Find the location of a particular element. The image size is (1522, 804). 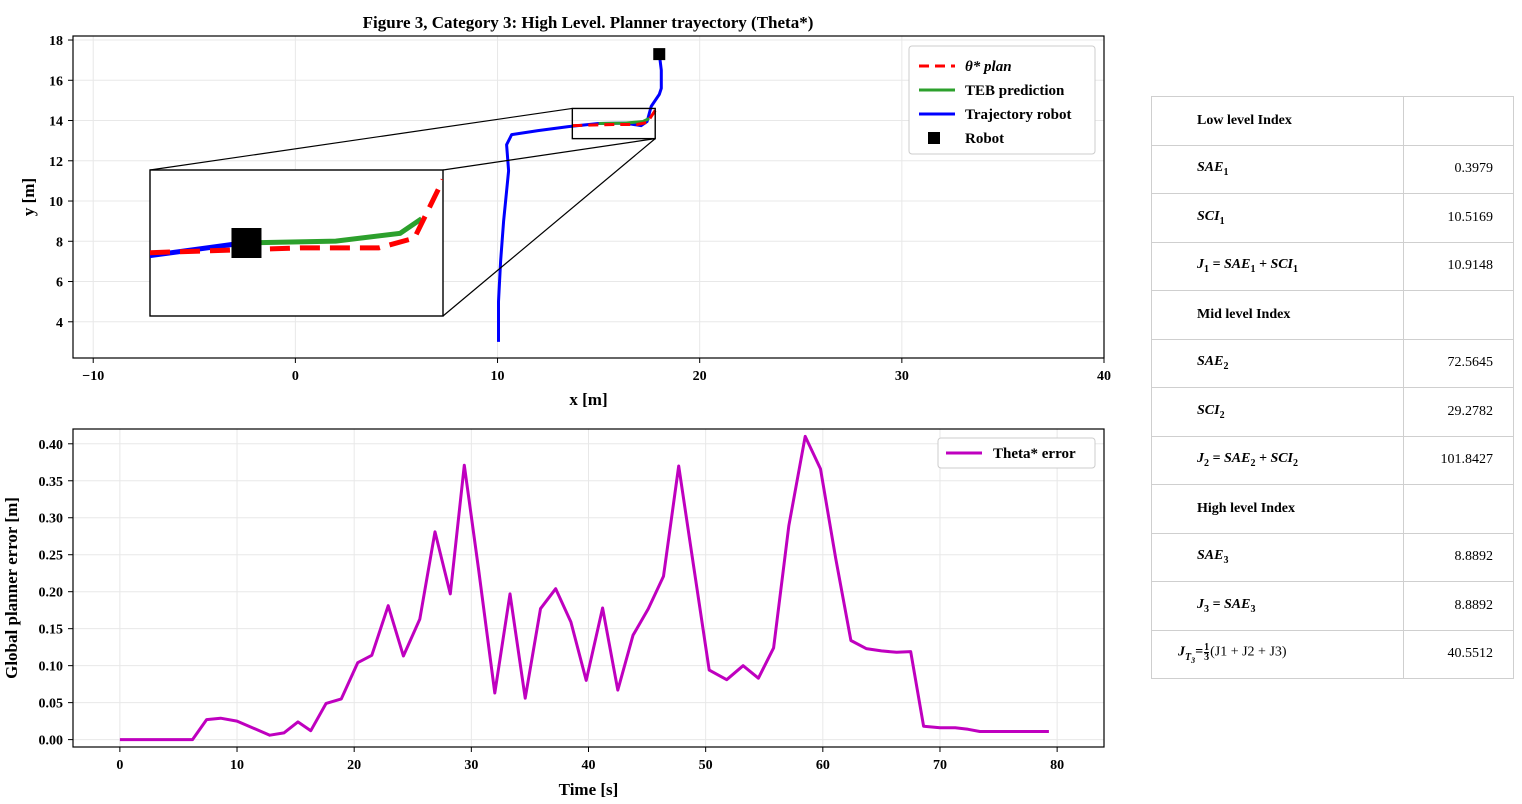

index-label: J2 = SAE2 + SCI2 is located at coordinates (1277, 460).